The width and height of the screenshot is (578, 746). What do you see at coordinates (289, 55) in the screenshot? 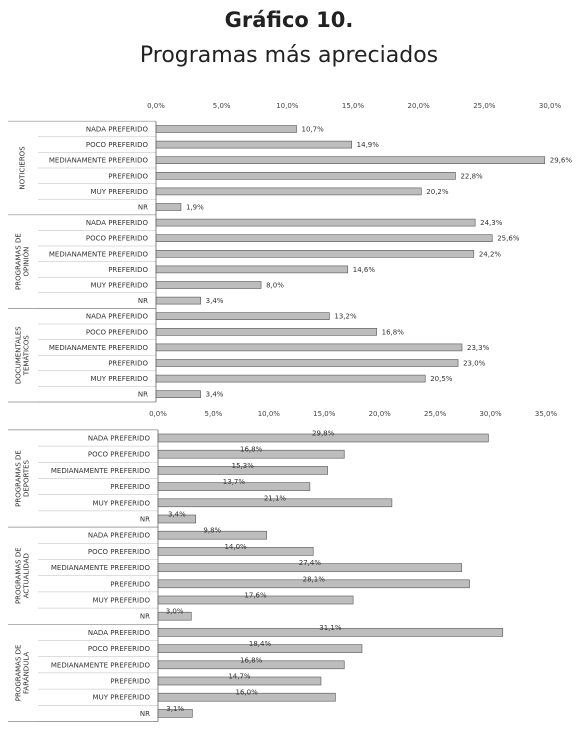
I see `chart-subtitle: Programas más apreciados` at bounding box center [289, 55].